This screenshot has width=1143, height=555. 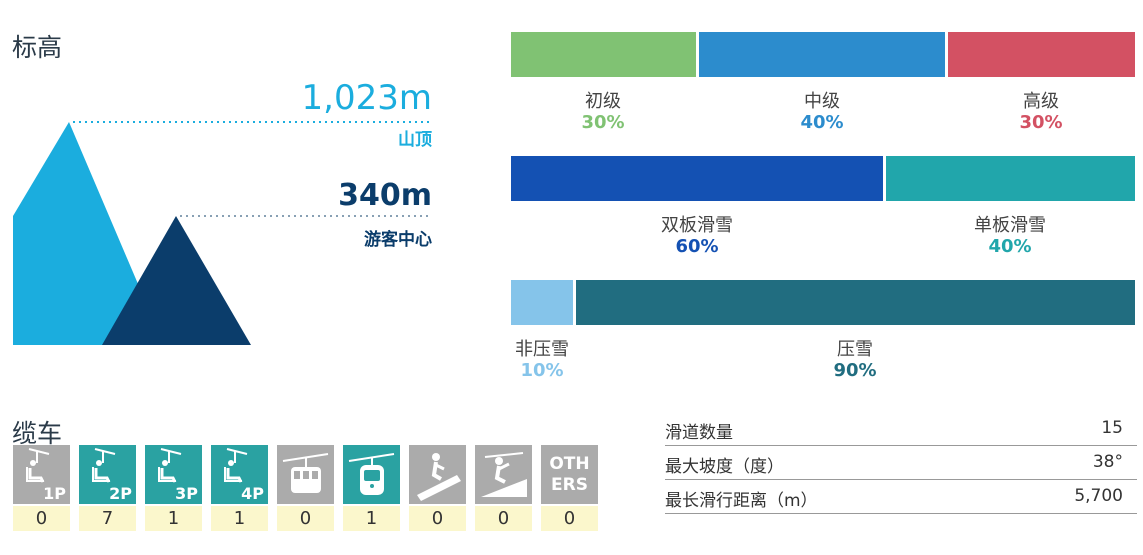 What do you see at coordinates (1010, 225) in the screenshot?
I see `terrain-label-snowboard: 单板滑雪` at bounding box center [1010, 225].